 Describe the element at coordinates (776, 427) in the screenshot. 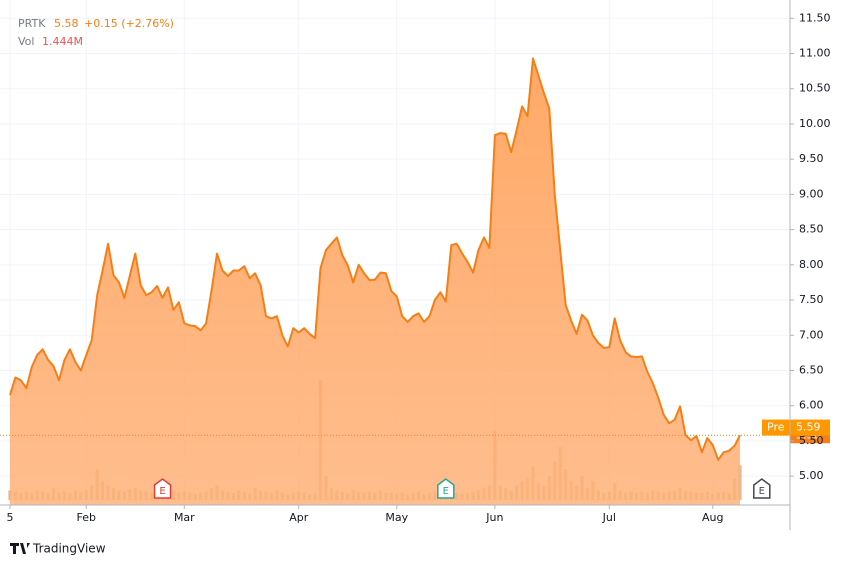

I see `pre-label: Pre` at that location.